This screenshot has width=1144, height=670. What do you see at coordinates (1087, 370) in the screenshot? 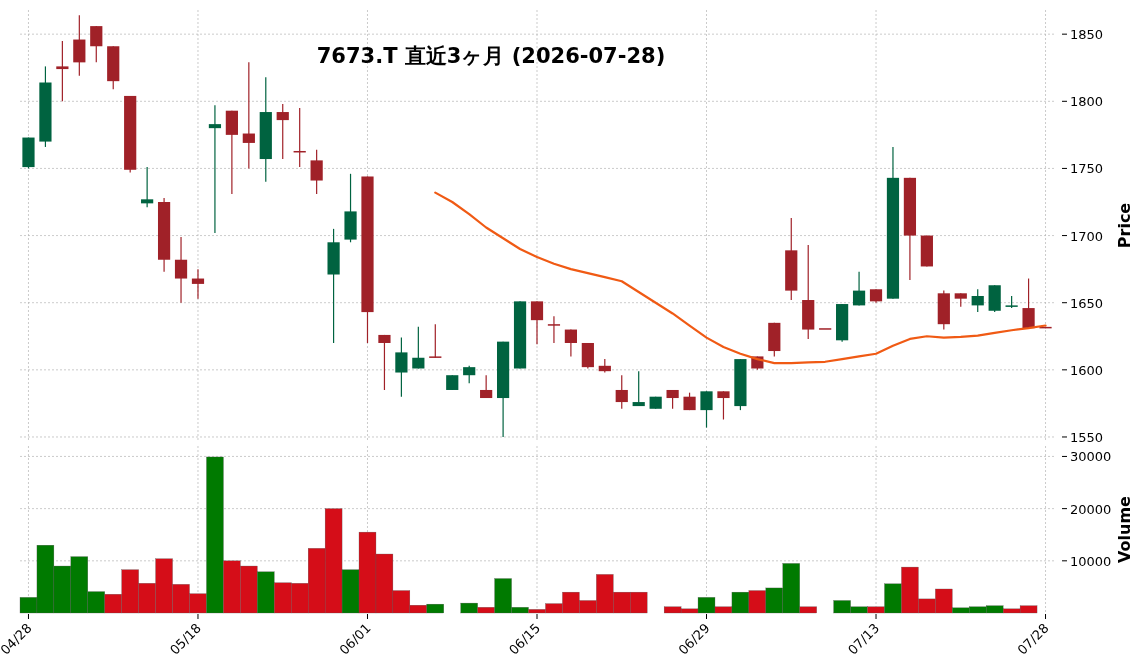
I see `y-tick-label: 1600` at bounding box center [1087, 370].